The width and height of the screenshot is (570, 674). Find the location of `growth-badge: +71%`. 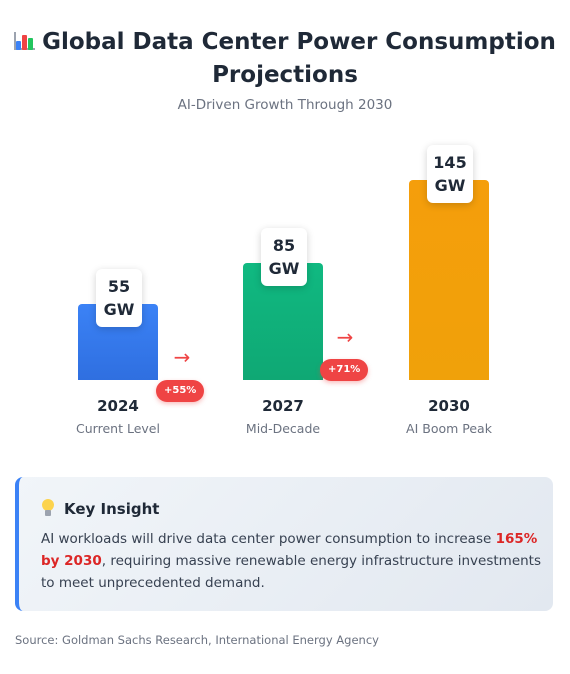

growth-badge: +71% is located at coordinates (344, 370).